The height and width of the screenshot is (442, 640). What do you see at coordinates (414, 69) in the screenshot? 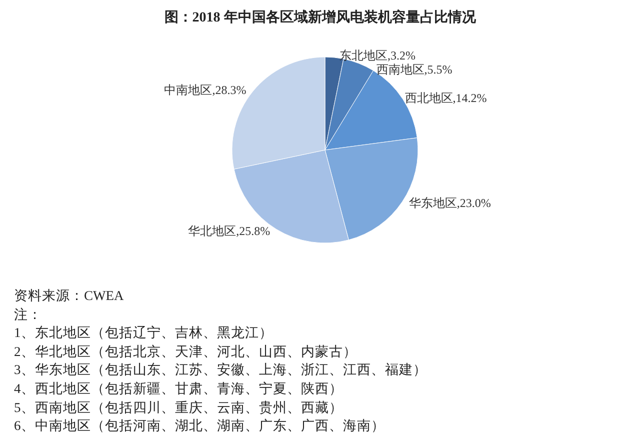
I see `slice-label: 西南地区,5.5%` at bounding box center [414, 69].